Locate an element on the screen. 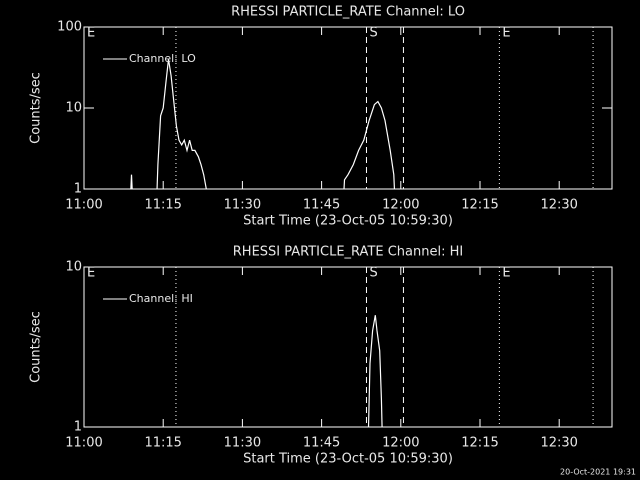 The width and height of the screenshot is (640, 480). legend-label: Channel: HI is located at coordinates (161, 298).